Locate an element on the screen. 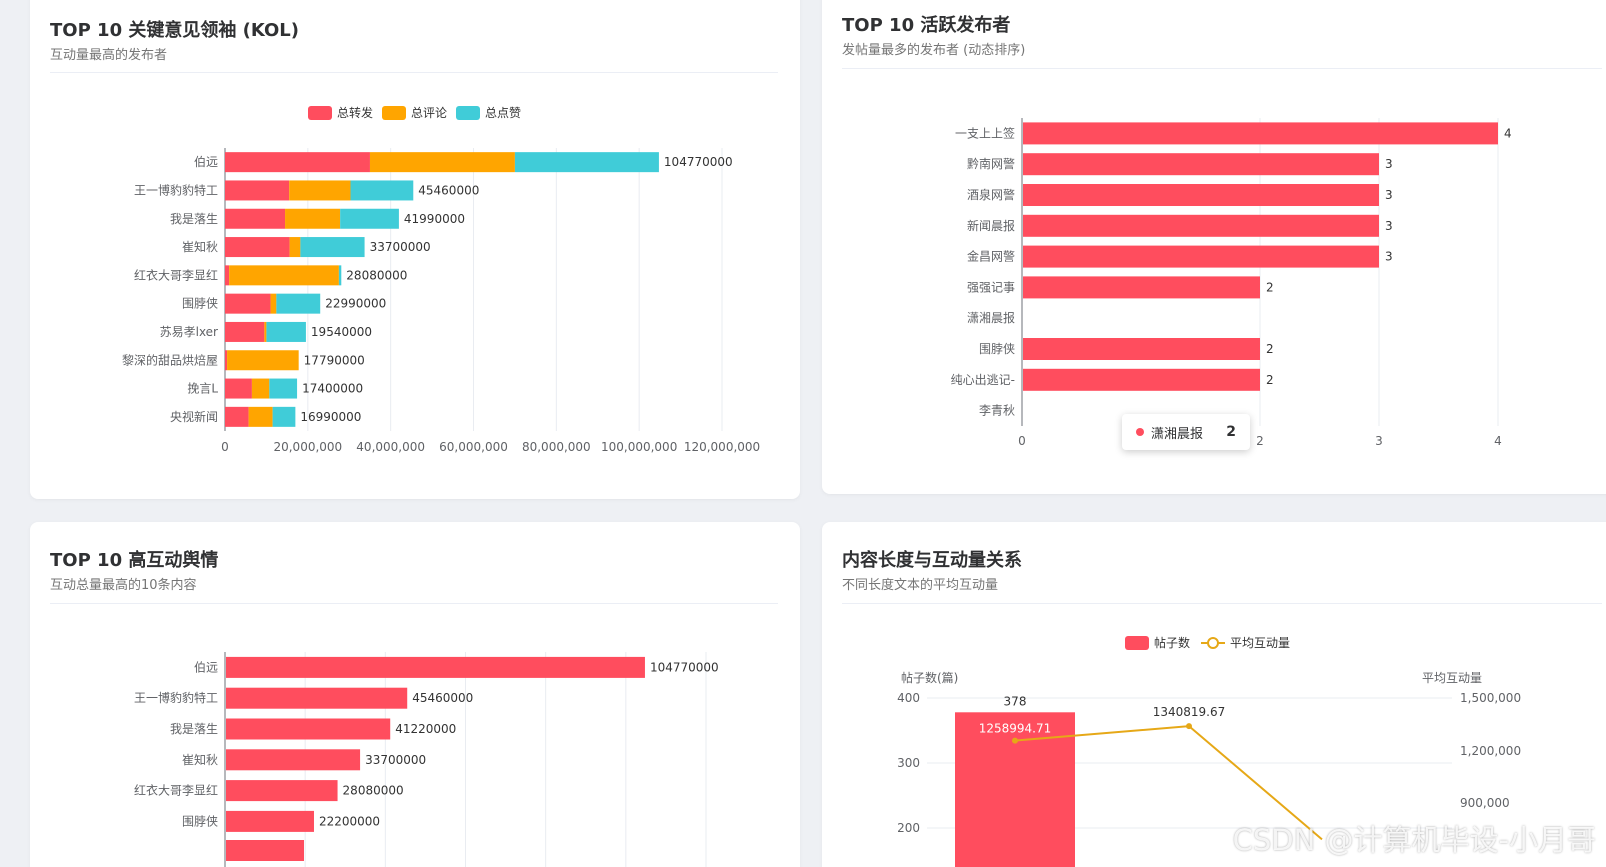 The height and width of the screenshot is (867, 1606). y-tick-label: 潇湘晨报 is located at coordinates (991, 317).